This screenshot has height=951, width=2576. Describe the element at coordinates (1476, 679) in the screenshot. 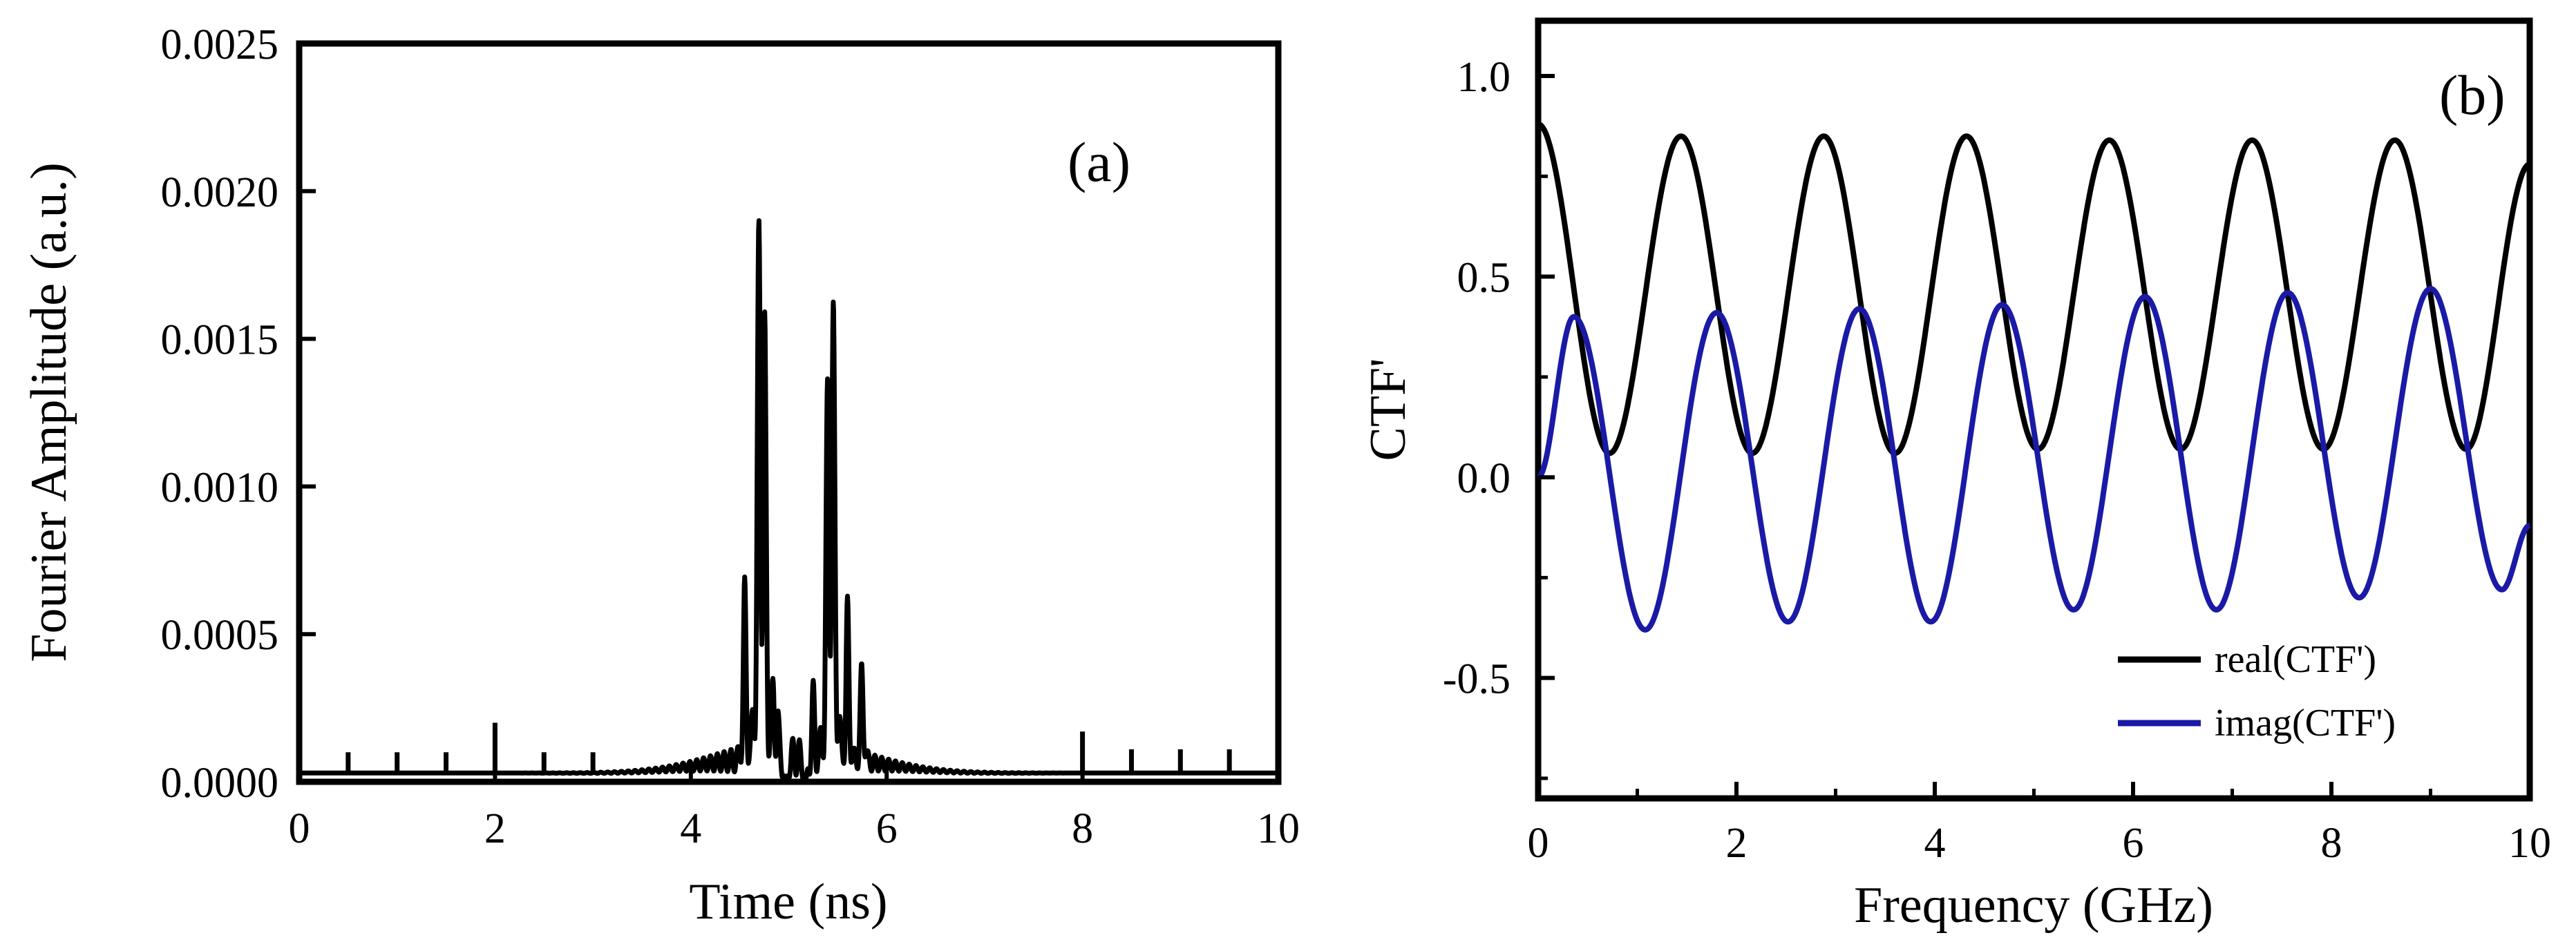

I see `panel-b-y-tick-label: -0.5` at that location.